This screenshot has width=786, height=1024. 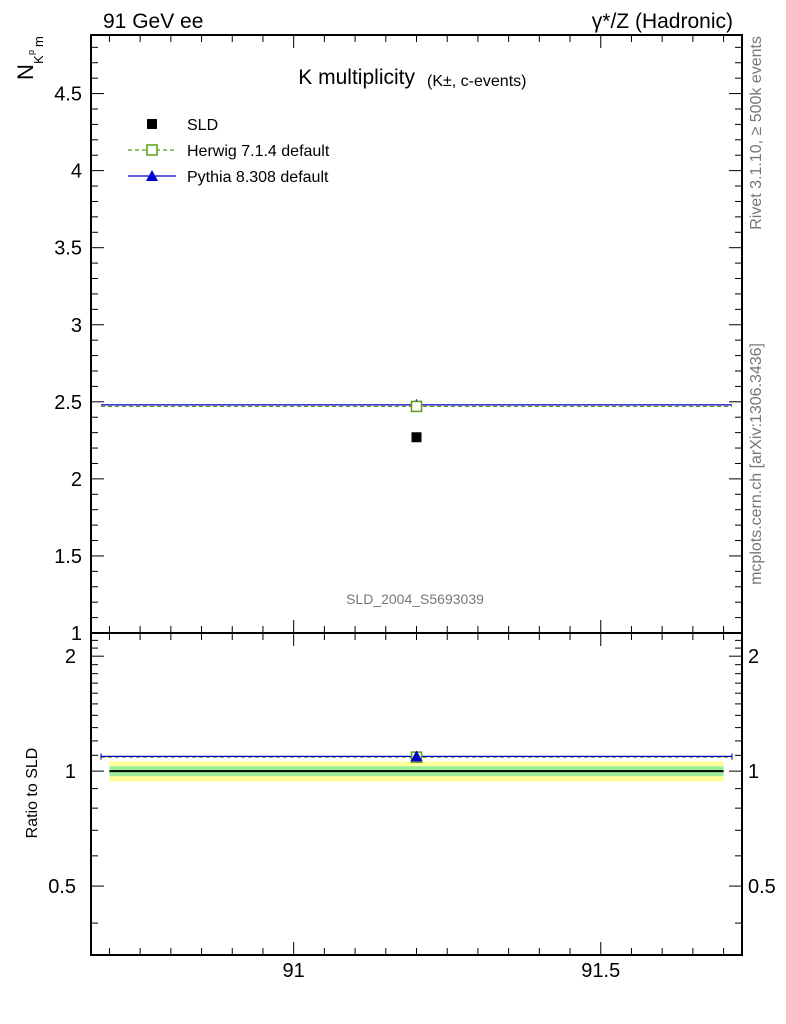 What do you see at coordinates (29, 58) in the screenshot?
I see `main-y-axis-label: N K p m` at bounding box center [29, 58].